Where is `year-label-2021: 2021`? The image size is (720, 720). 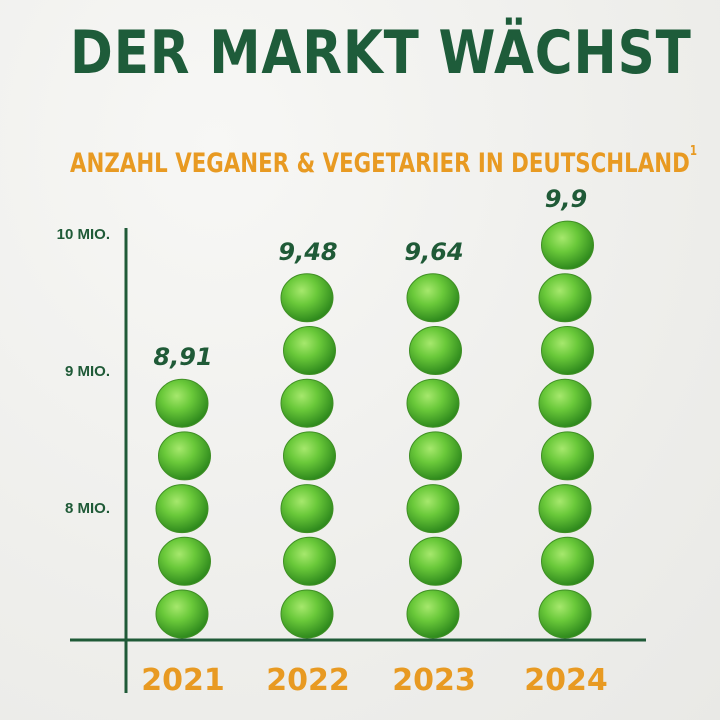
year-label-2021: 2021 is located at coordinates (183, 680).